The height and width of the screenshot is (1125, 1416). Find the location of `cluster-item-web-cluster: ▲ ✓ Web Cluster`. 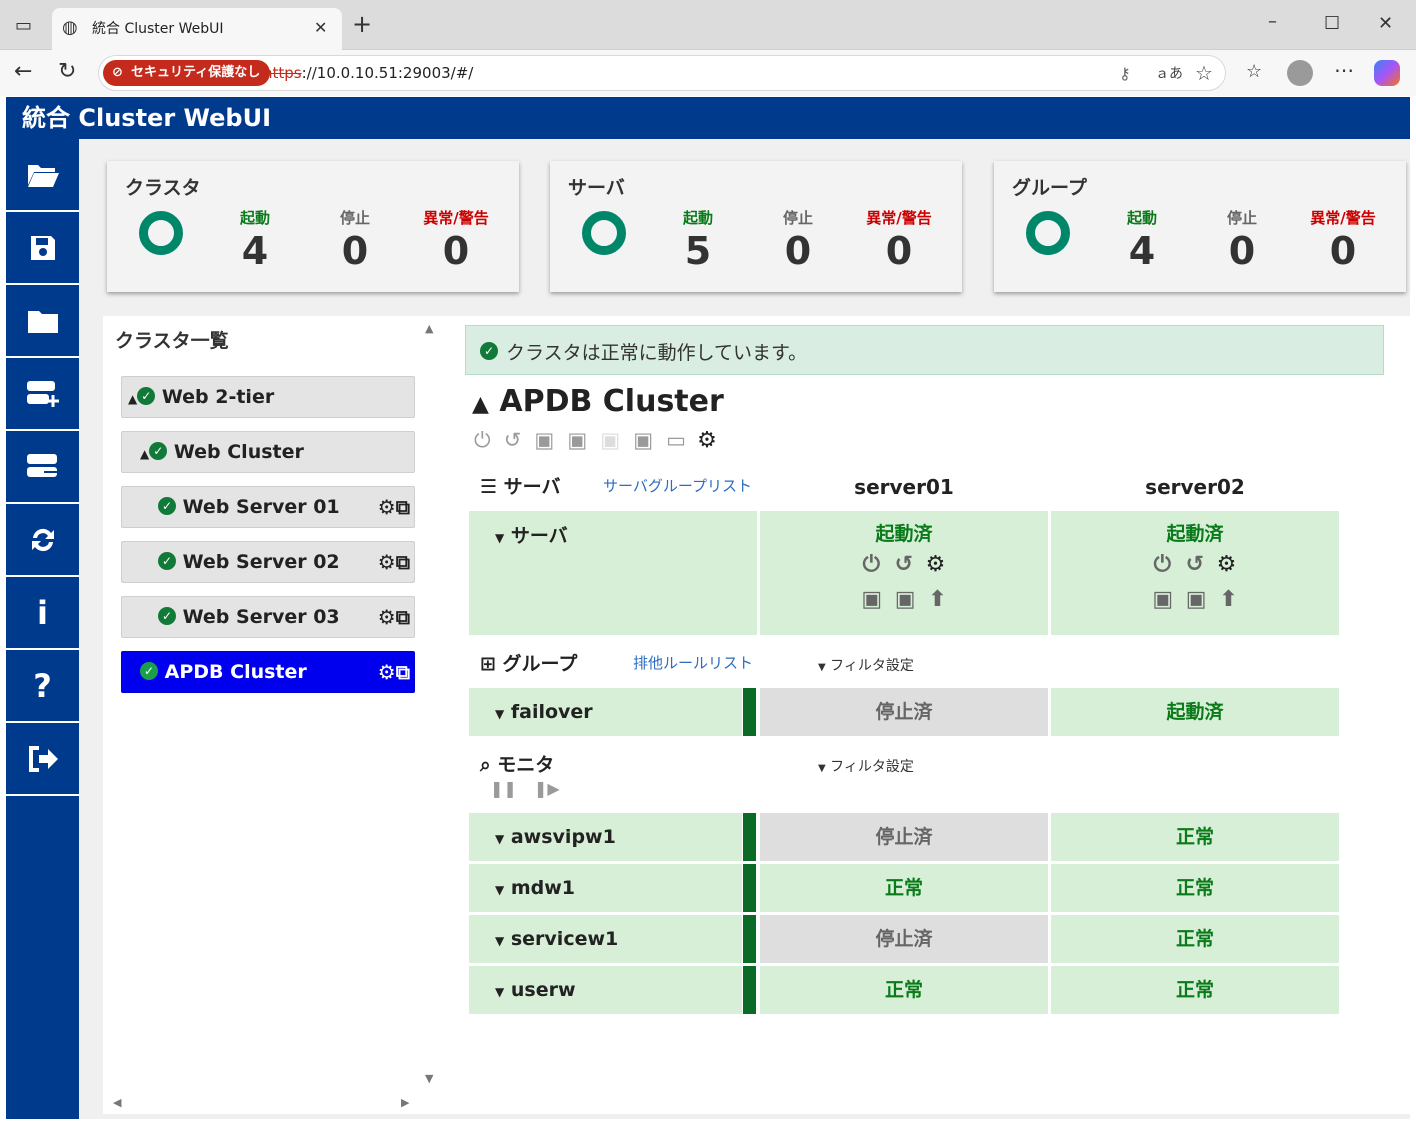

cluster-item-web-cluster: ▲ ✓ Web Cluster is located at coordinates (268, 452).